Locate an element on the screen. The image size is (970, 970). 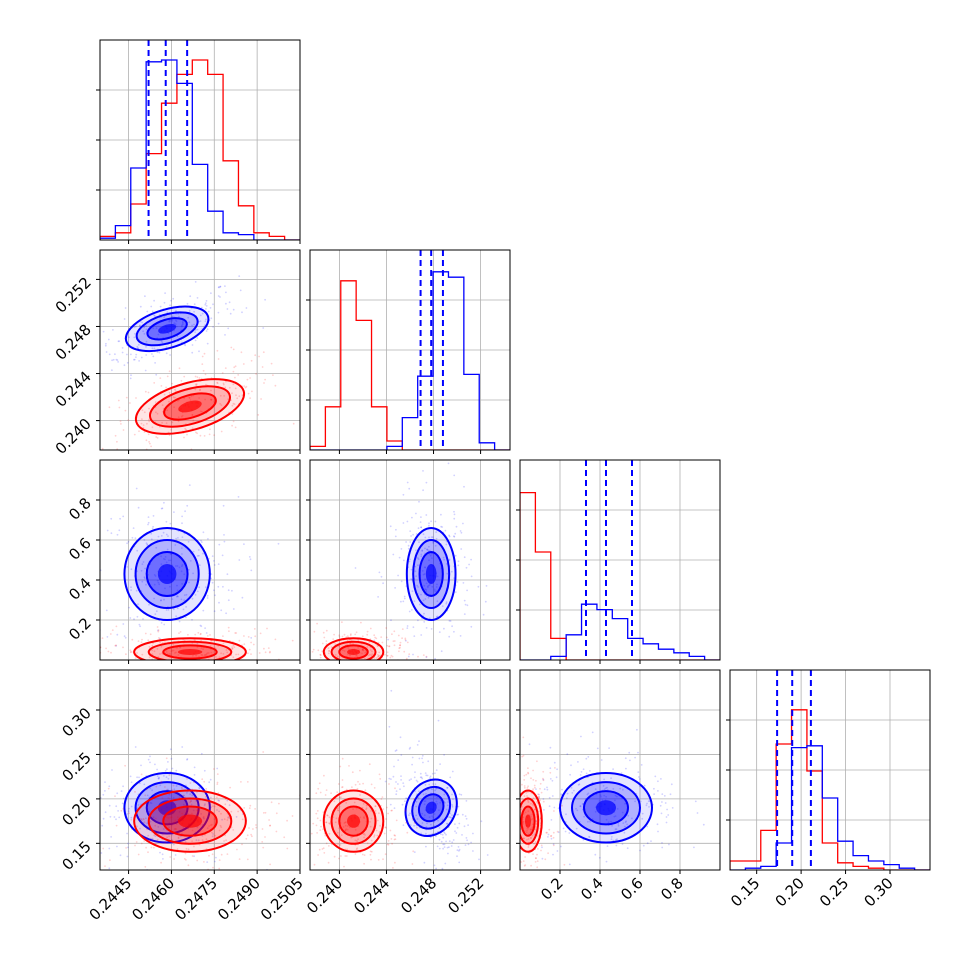
x-tick-label: 0.2445 is located at coordinates (111, 899).